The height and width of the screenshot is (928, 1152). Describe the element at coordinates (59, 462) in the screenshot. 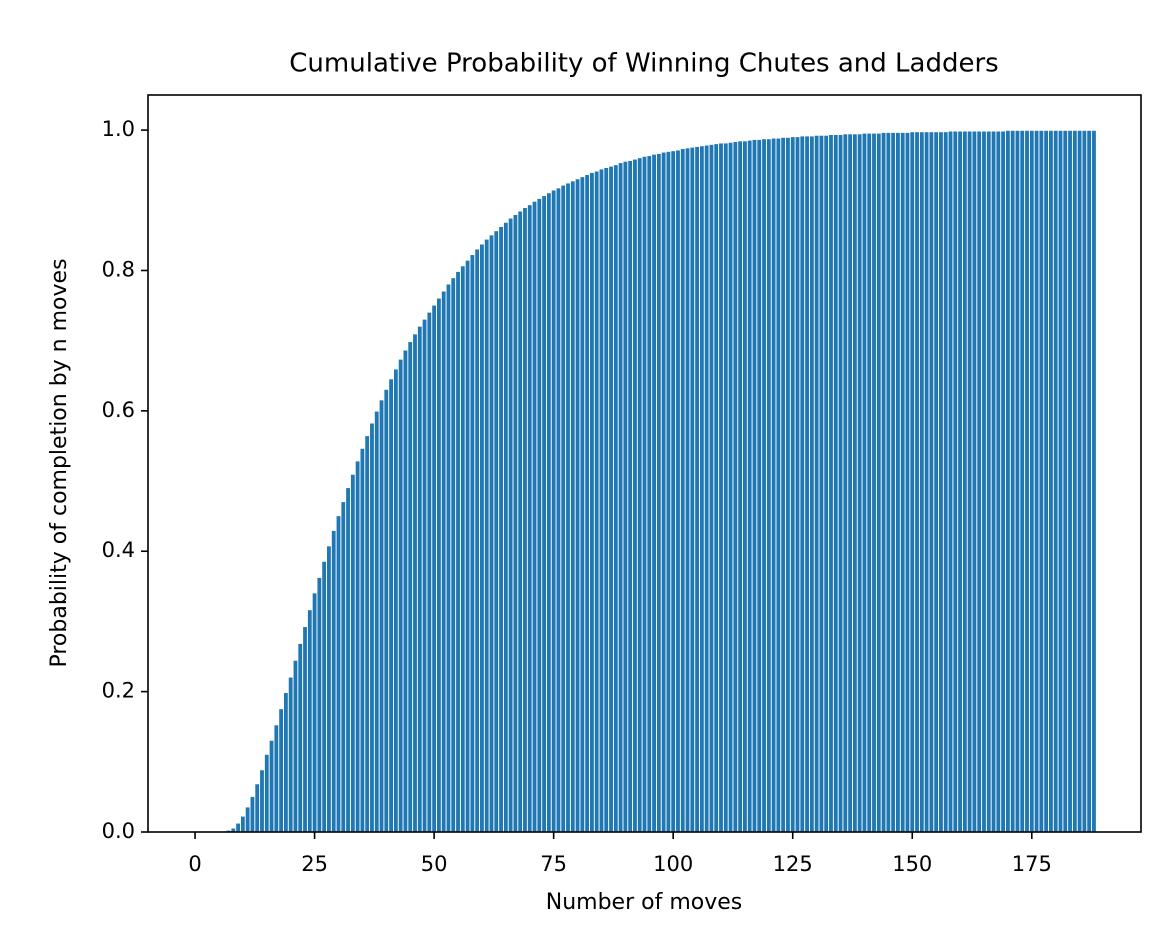

I see `y-axis-label: Probability of completion by n moves` at that location.